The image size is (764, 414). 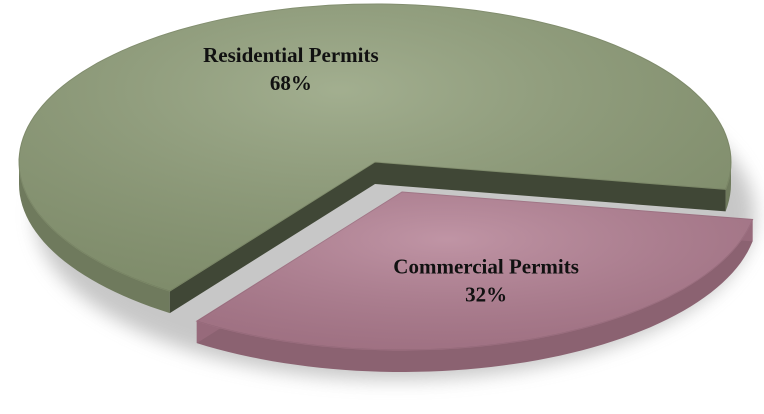 What do you see at coordinates (291, 55) in the screenshot?
I see `slice-label: Residential Permits` at bounding box center [291, 55].